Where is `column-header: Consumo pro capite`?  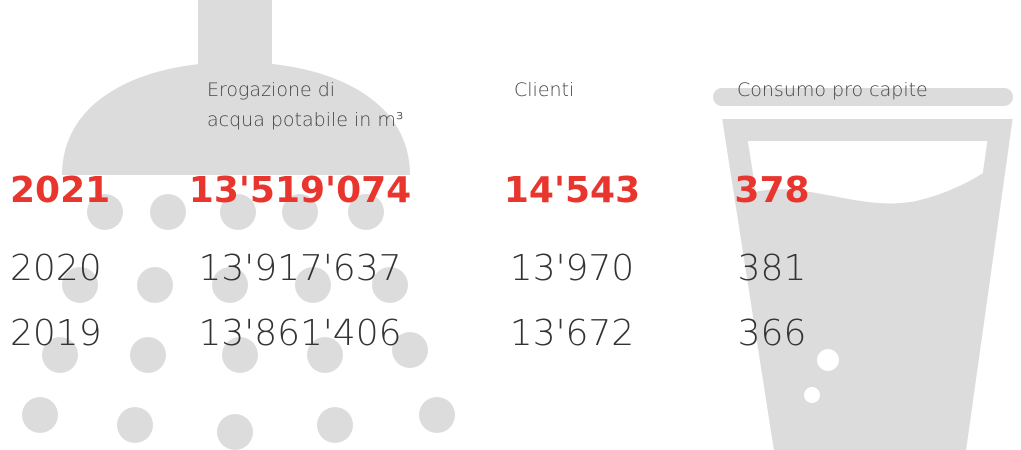
column-header: Consumo pro capite is located at coordinates (832, 90).